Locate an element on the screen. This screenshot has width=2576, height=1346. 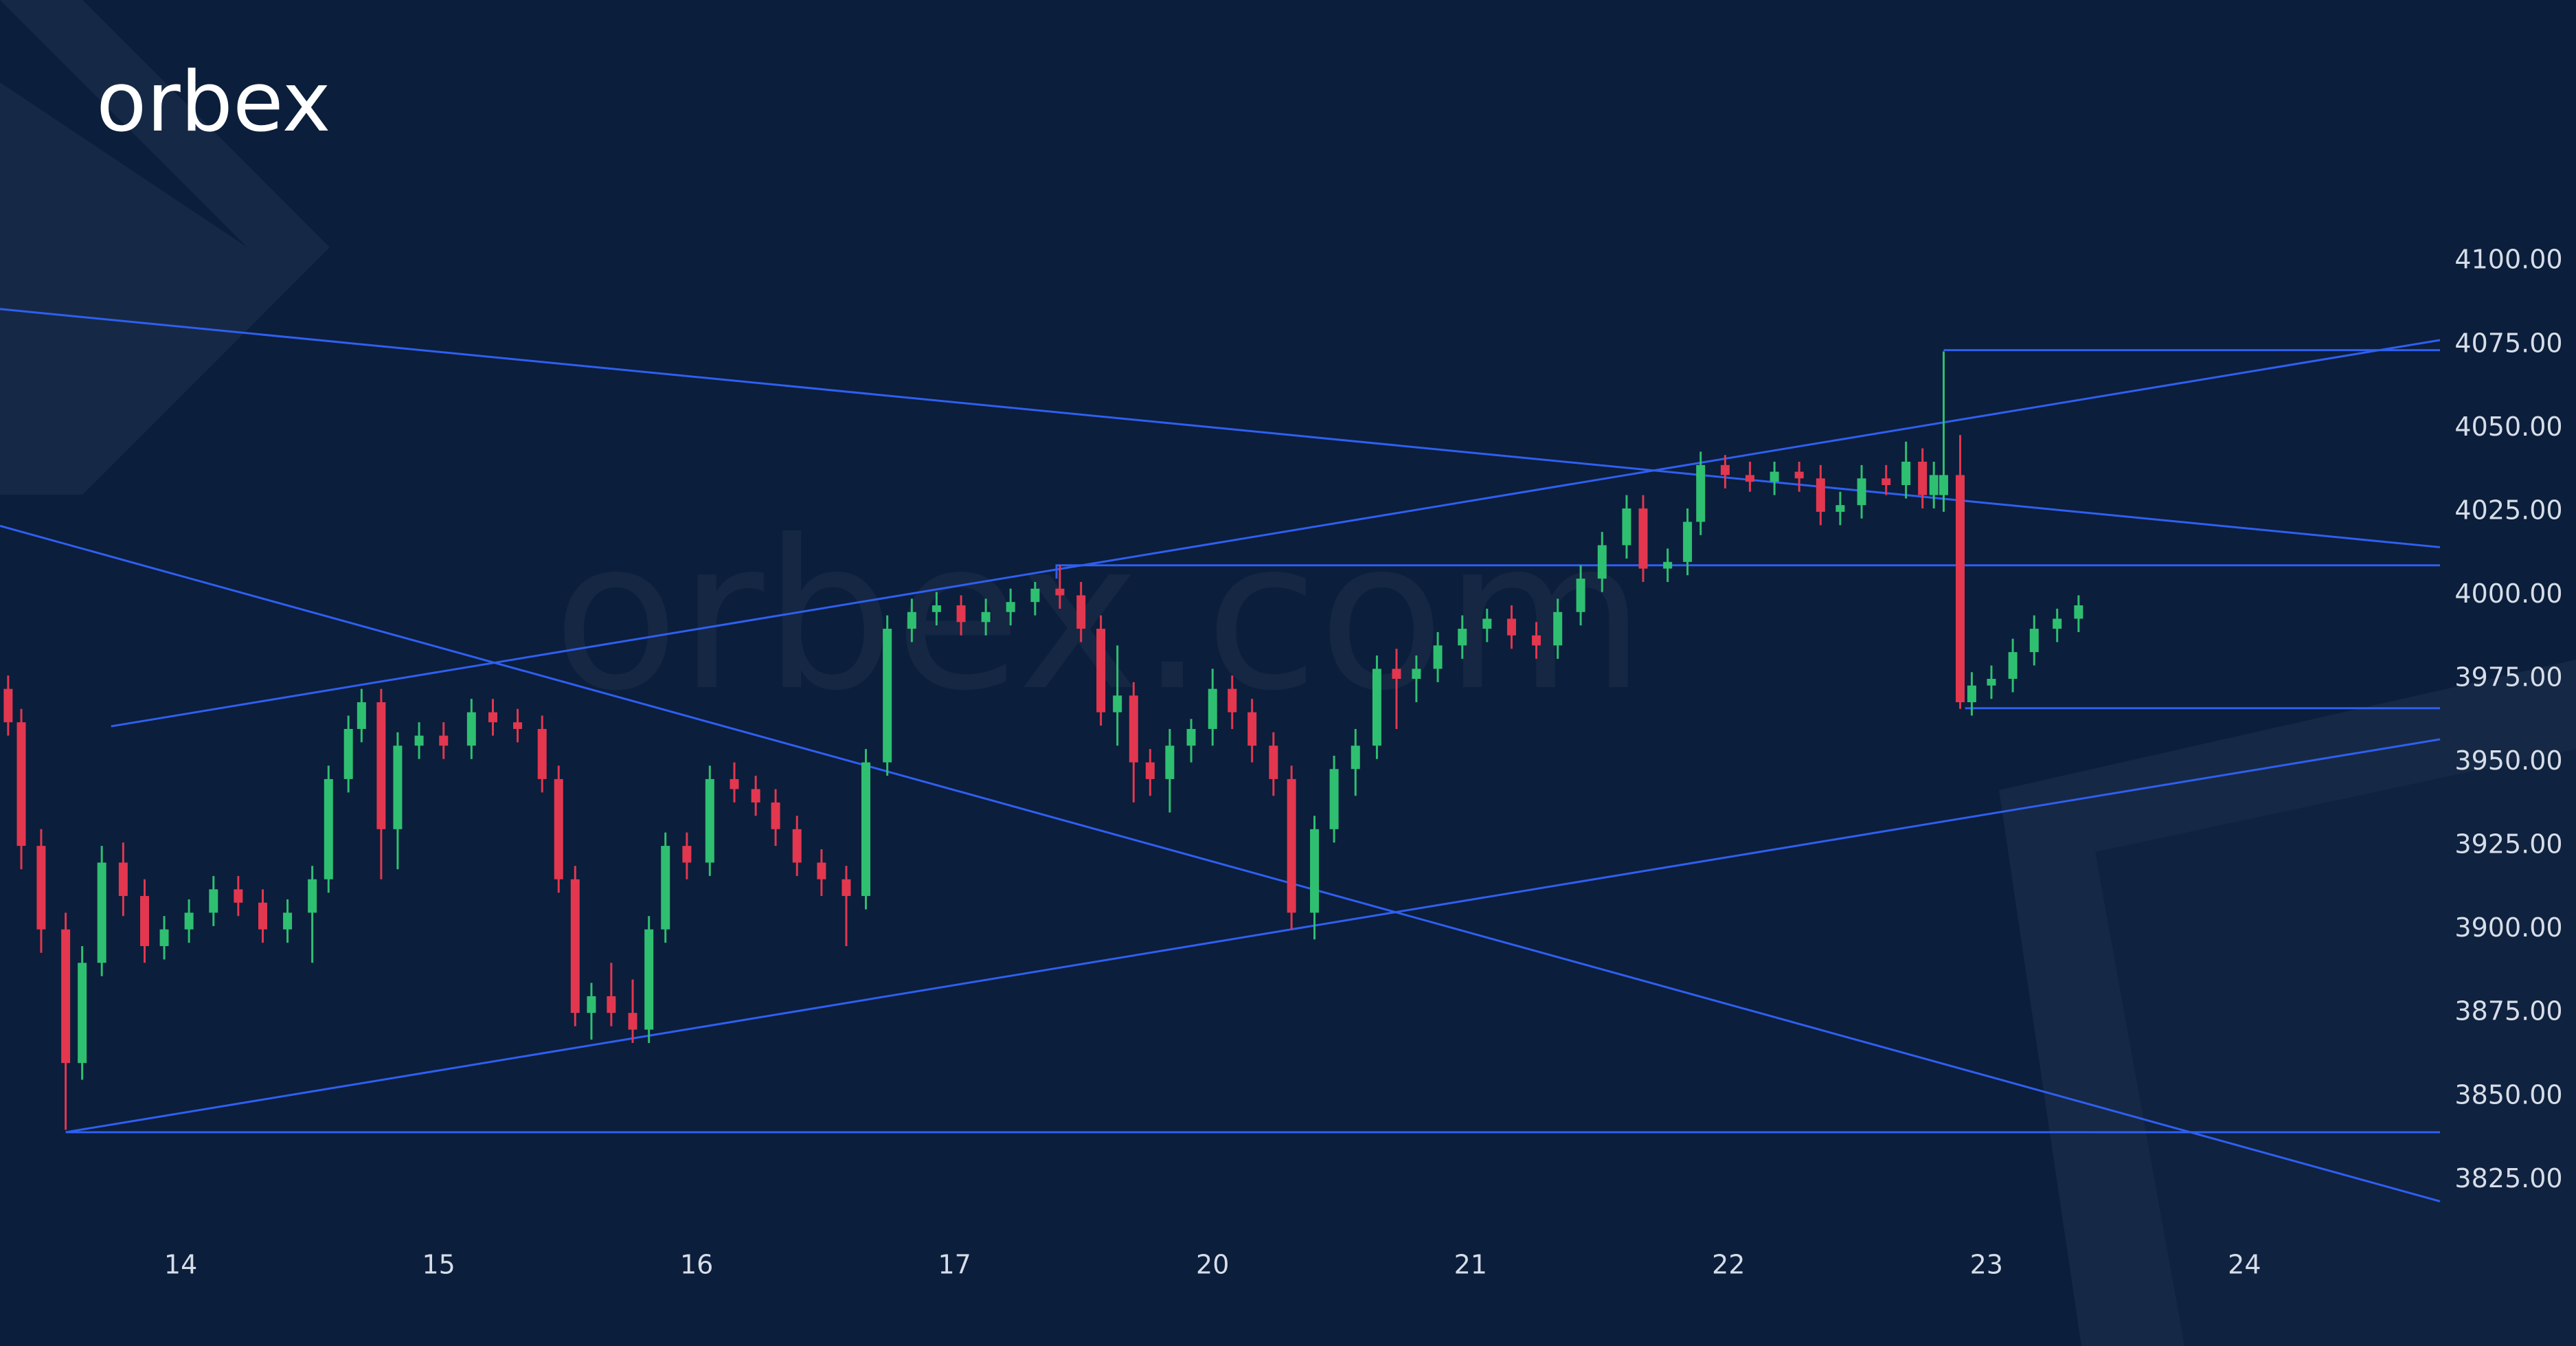
y-tick-label: 3975.00 is located at coordinates (2508, 677).